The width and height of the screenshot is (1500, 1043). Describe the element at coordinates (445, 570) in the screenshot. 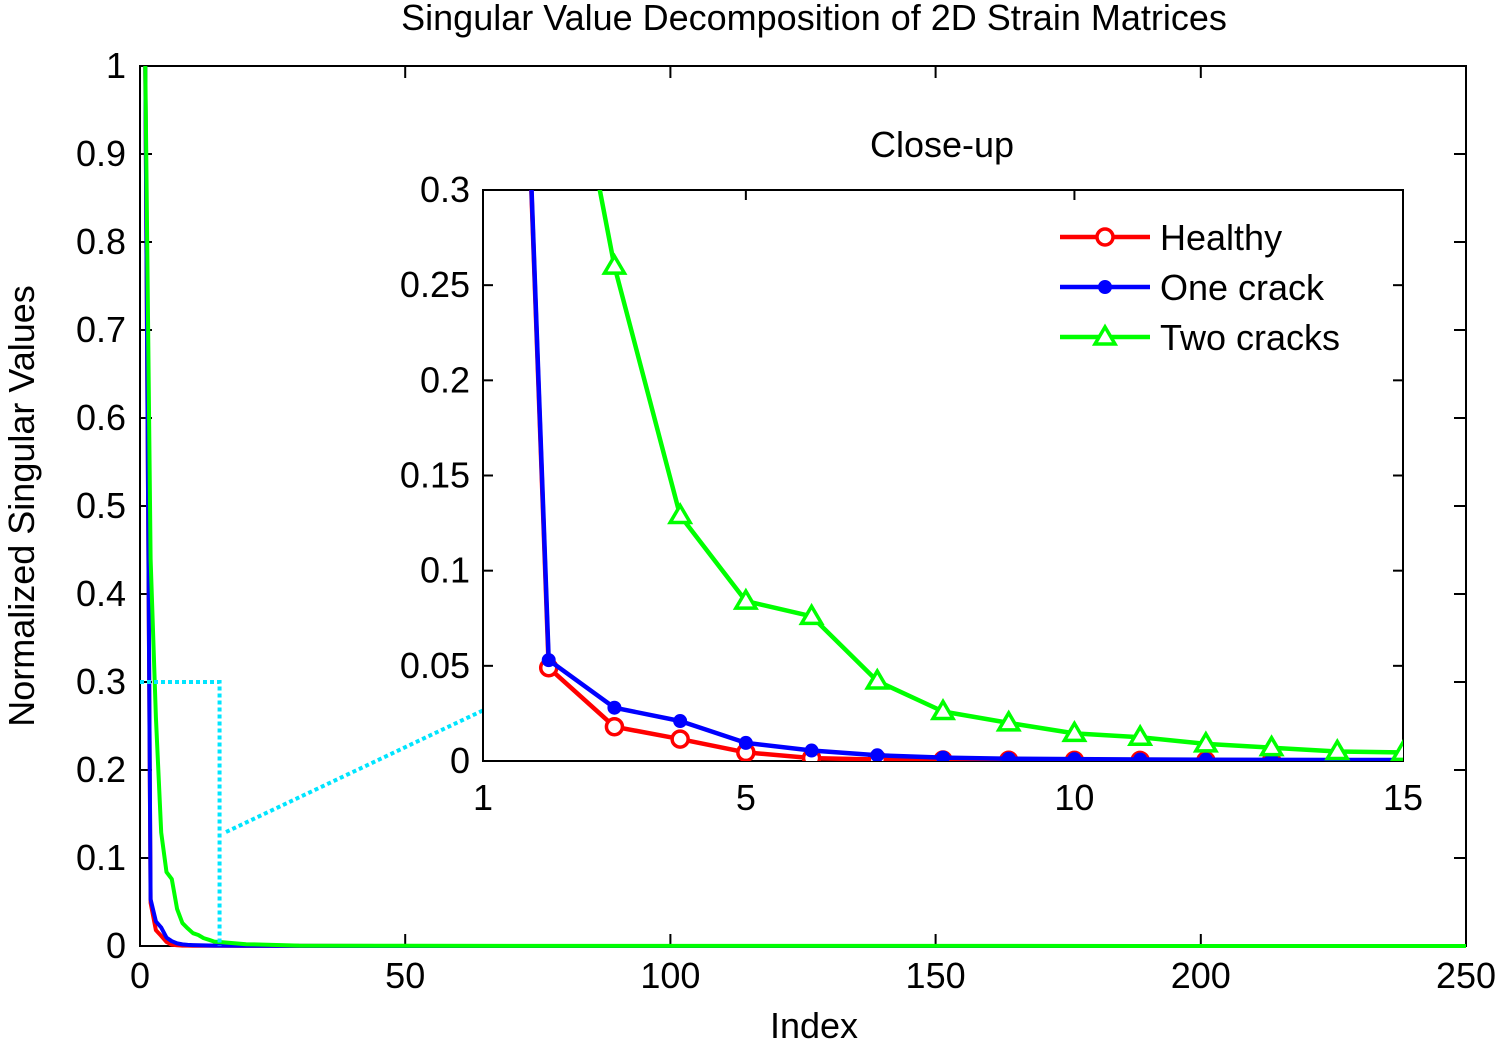

I see `inset-y-tick-label: 0.1` at that location.